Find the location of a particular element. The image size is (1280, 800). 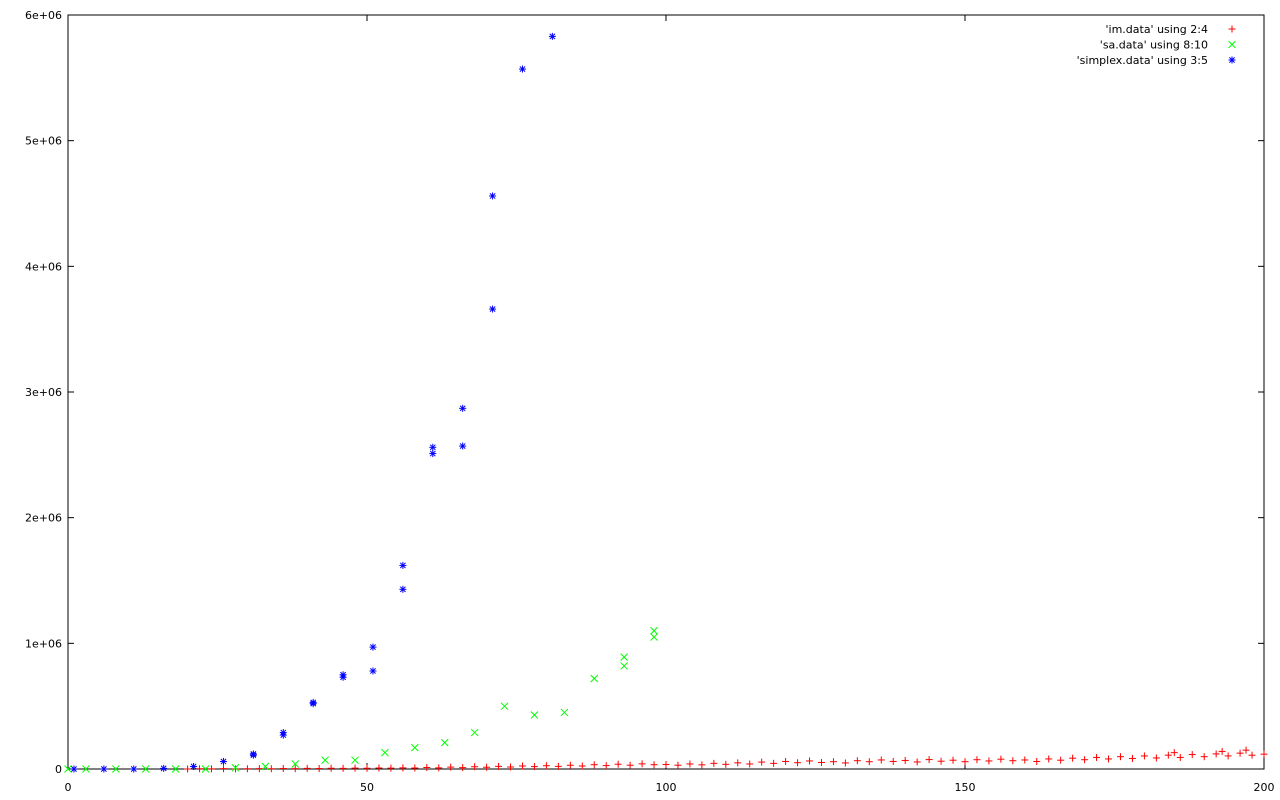

legend-label: 'sa.data' using 8:10 is located at coordinates (1154, 45).